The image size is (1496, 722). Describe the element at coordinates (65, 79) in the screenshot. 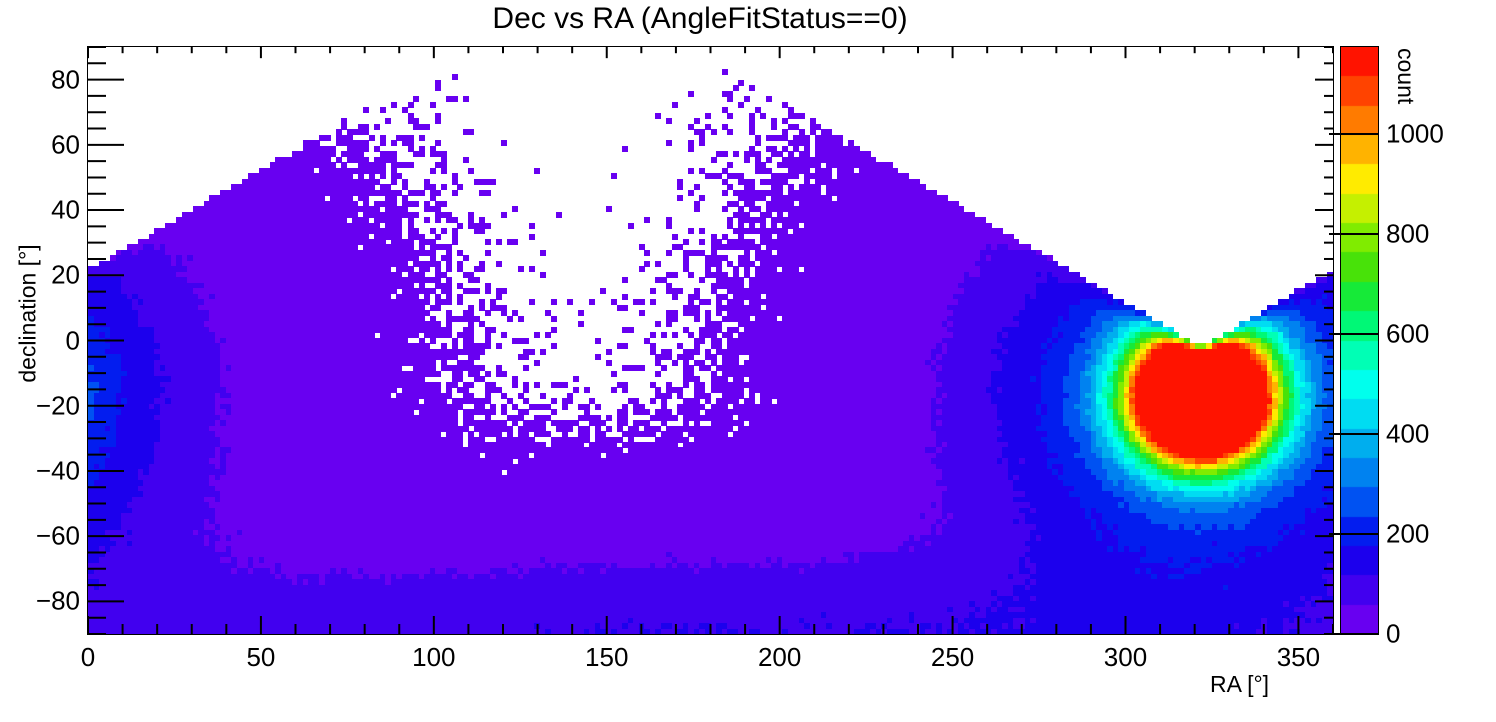

I see `y-tick-label: 80` at that location.